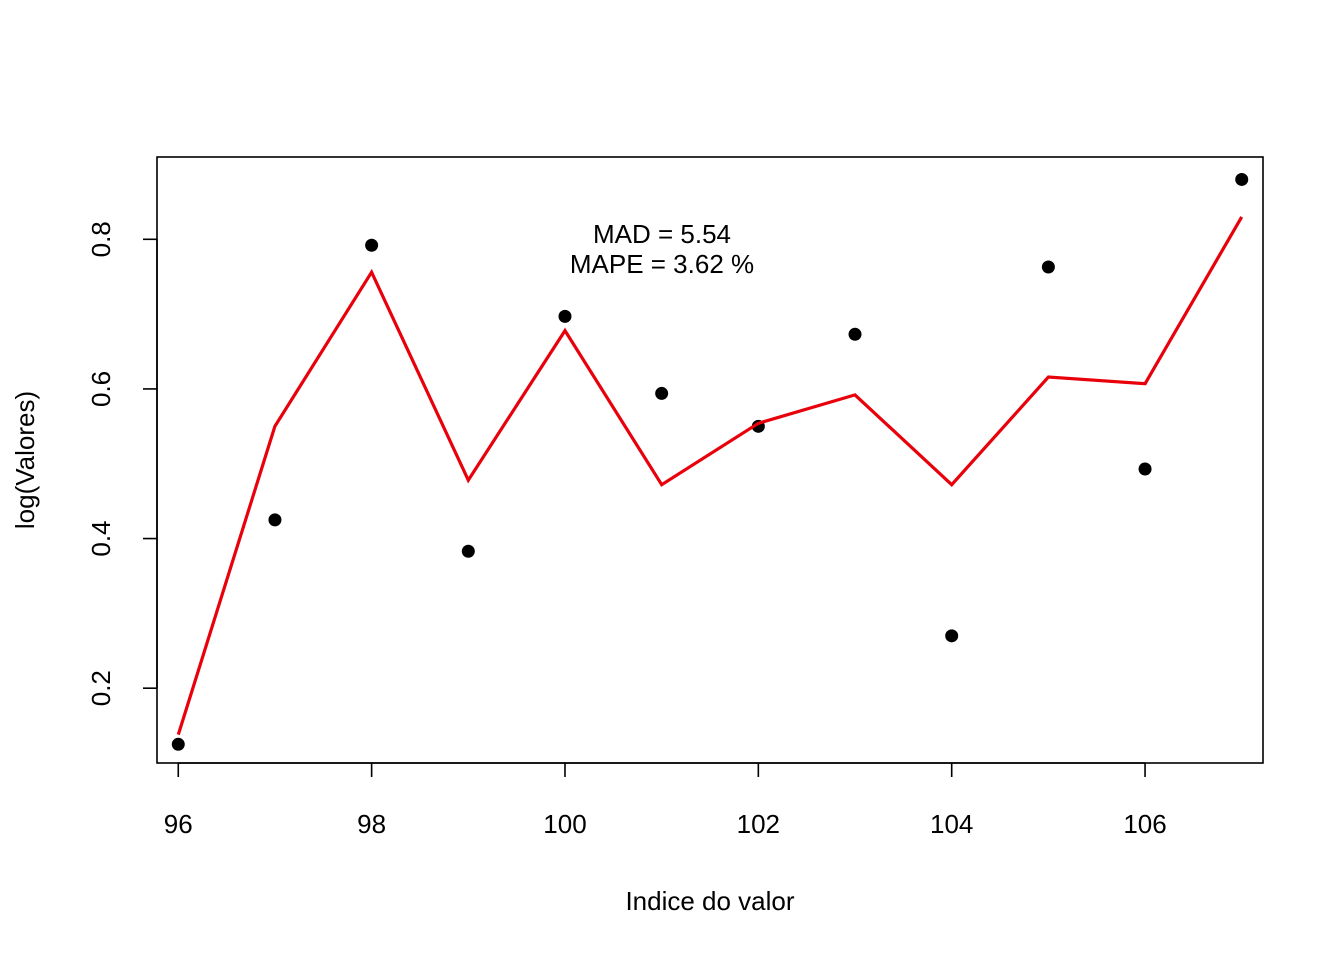 The width and height of the screenshot is (1344, 960). What do you see at coordinates (101, 538) in the screenshot?
I see `y-tick-label: 0.4` at bounding box center [101, 538].